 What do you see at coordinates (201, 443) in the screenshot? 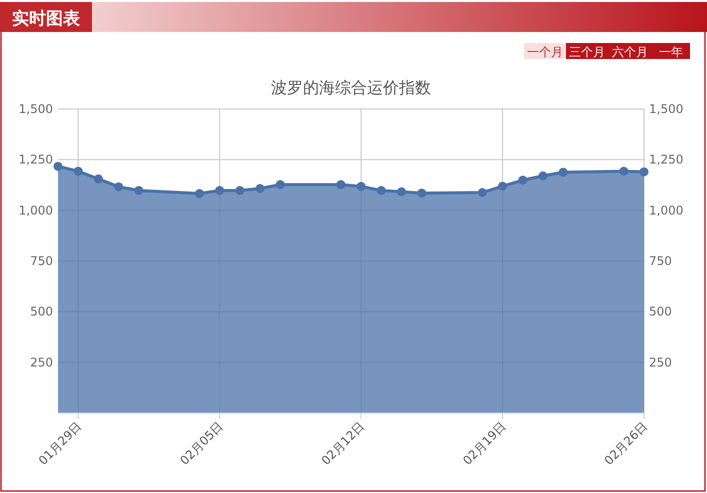
I see `x-tick-label: 02月05日` at bounding box center [201, 443].